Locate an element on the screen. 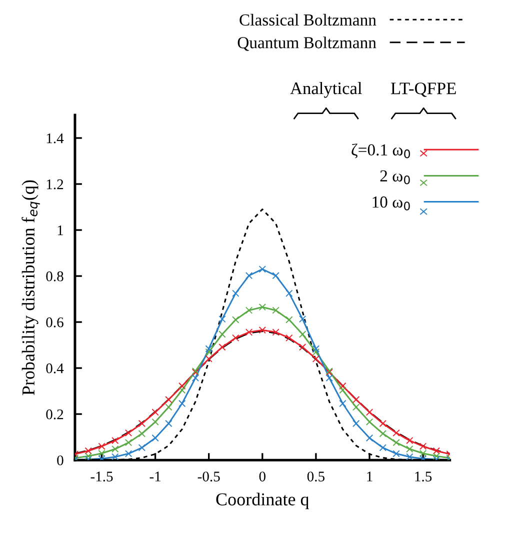 The image size is (510, 540). x-tick-label: -1 is located at coordinates (155, 477).